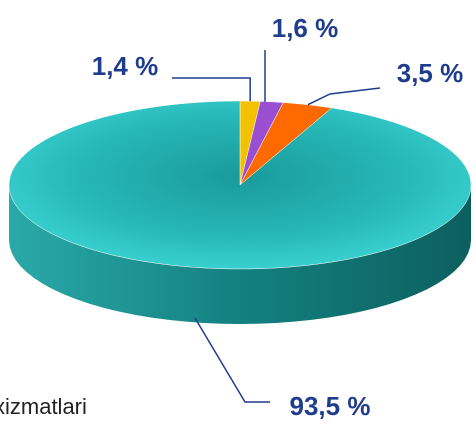 This screenshot has height=427, width=476. Describe the element at coordinates (305, 28) in the screenshot. I see `data-label: 1,6 %` at that location.